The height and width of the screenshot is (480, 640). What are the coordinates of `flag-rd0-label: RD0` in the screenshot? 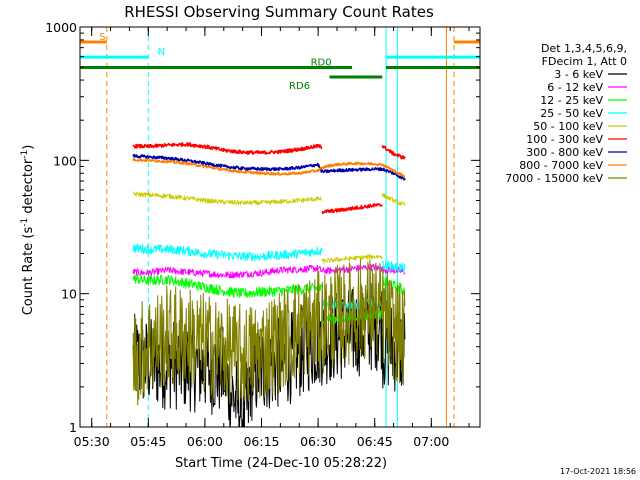 It's located at (321, 62).